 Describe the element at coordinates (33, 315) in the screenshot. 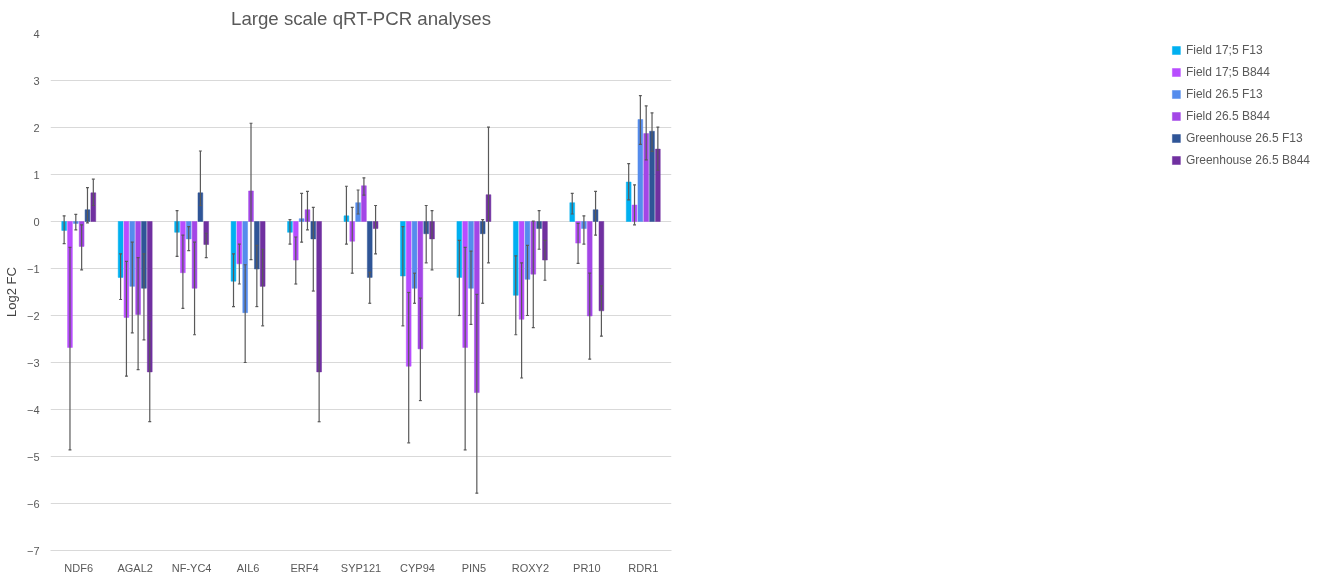

I see `y-tick-label: −2` at that location.